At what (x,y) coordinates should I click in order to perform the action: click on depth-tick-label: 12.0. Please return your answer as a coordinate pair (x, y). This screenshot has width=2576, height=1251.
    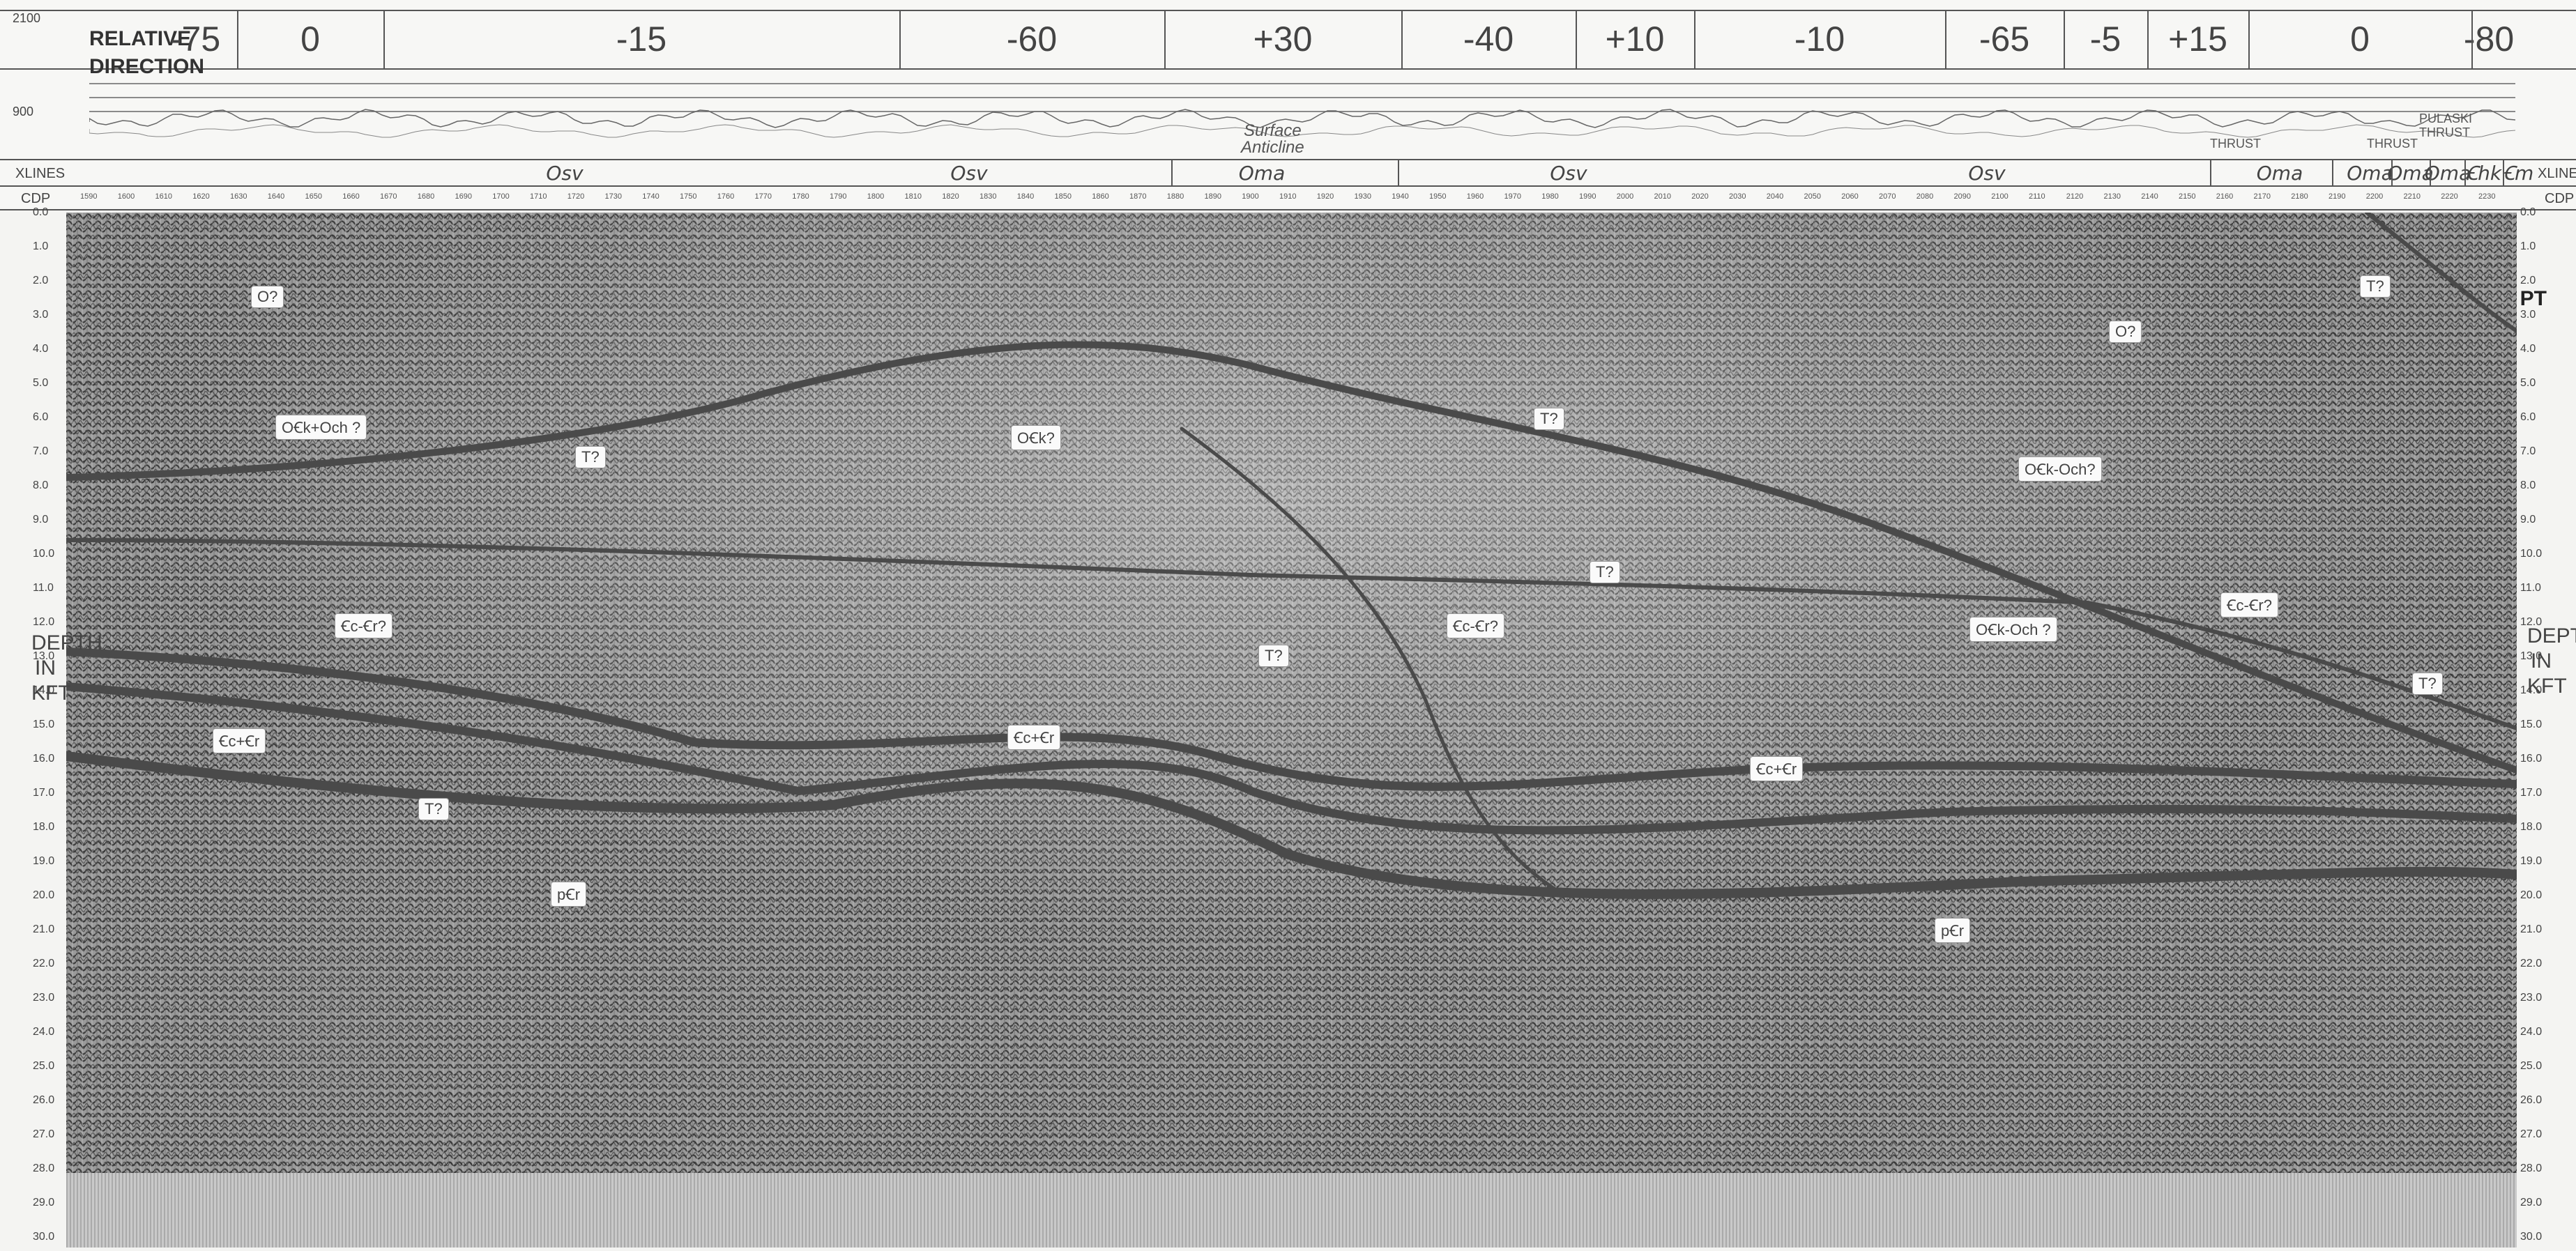
    Looking at the image, I should click on (44, 623).